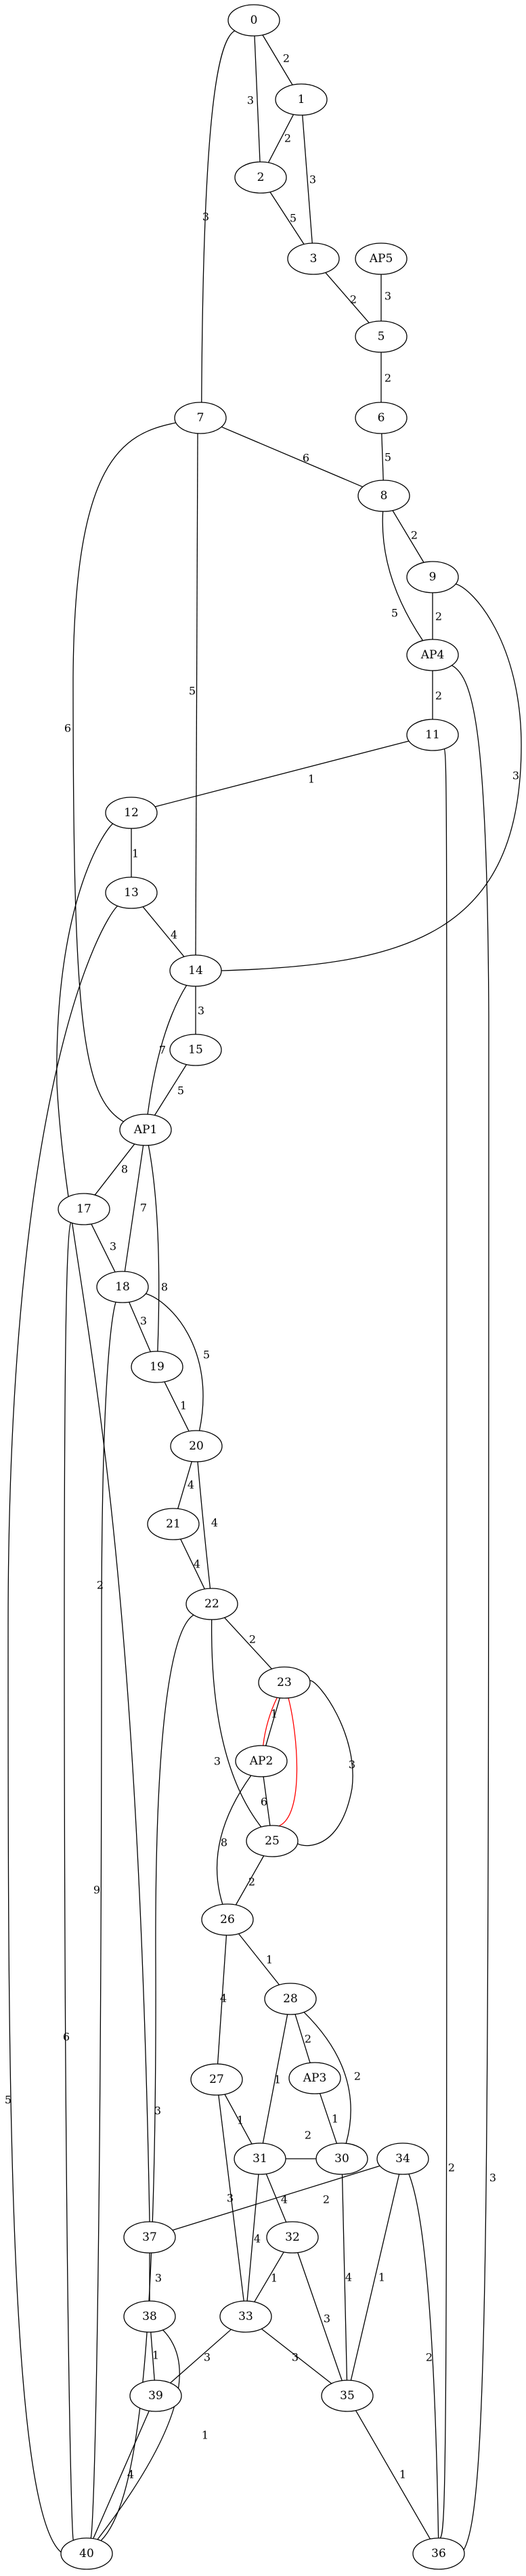  What do you see at coordinates (143, 1321) in the screenshot?
I see `edge-weight-18-19: 3` at bounding box center [143, 1321].